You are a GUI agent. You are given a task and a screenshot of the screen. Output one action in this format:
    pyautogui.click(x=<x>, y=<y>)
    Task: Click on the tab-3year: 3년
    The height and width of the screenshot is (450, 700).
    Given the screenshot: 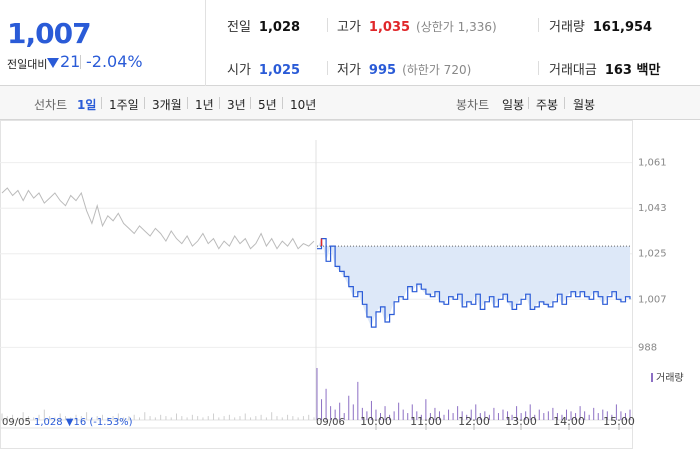 What is the action you would take?
    pyautogui.click(x=236, y=105)
    